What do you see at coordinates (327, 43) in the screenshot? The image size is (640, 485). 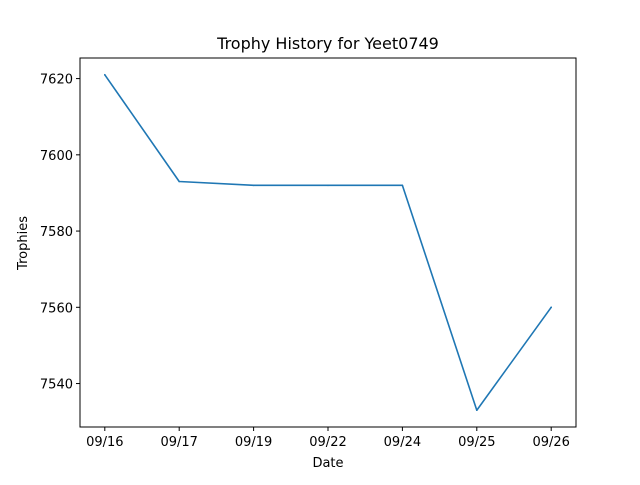 I see `chart-title: Trophy History for Yeet0749` at bounding box center [327, 43].